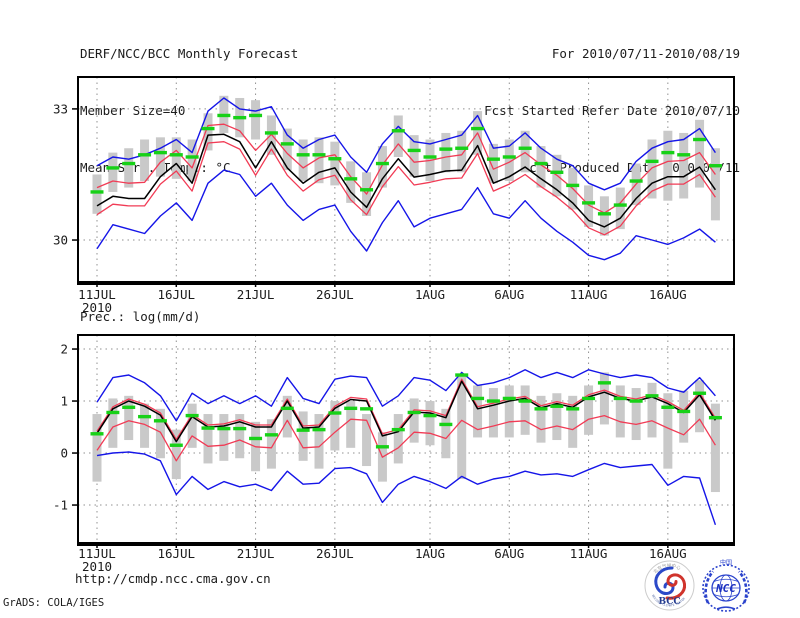  What do you see at coordinates (509, 553) in the screenshot?
I see `x-tick-label: 6AUG` at bounding box center [509, 553].